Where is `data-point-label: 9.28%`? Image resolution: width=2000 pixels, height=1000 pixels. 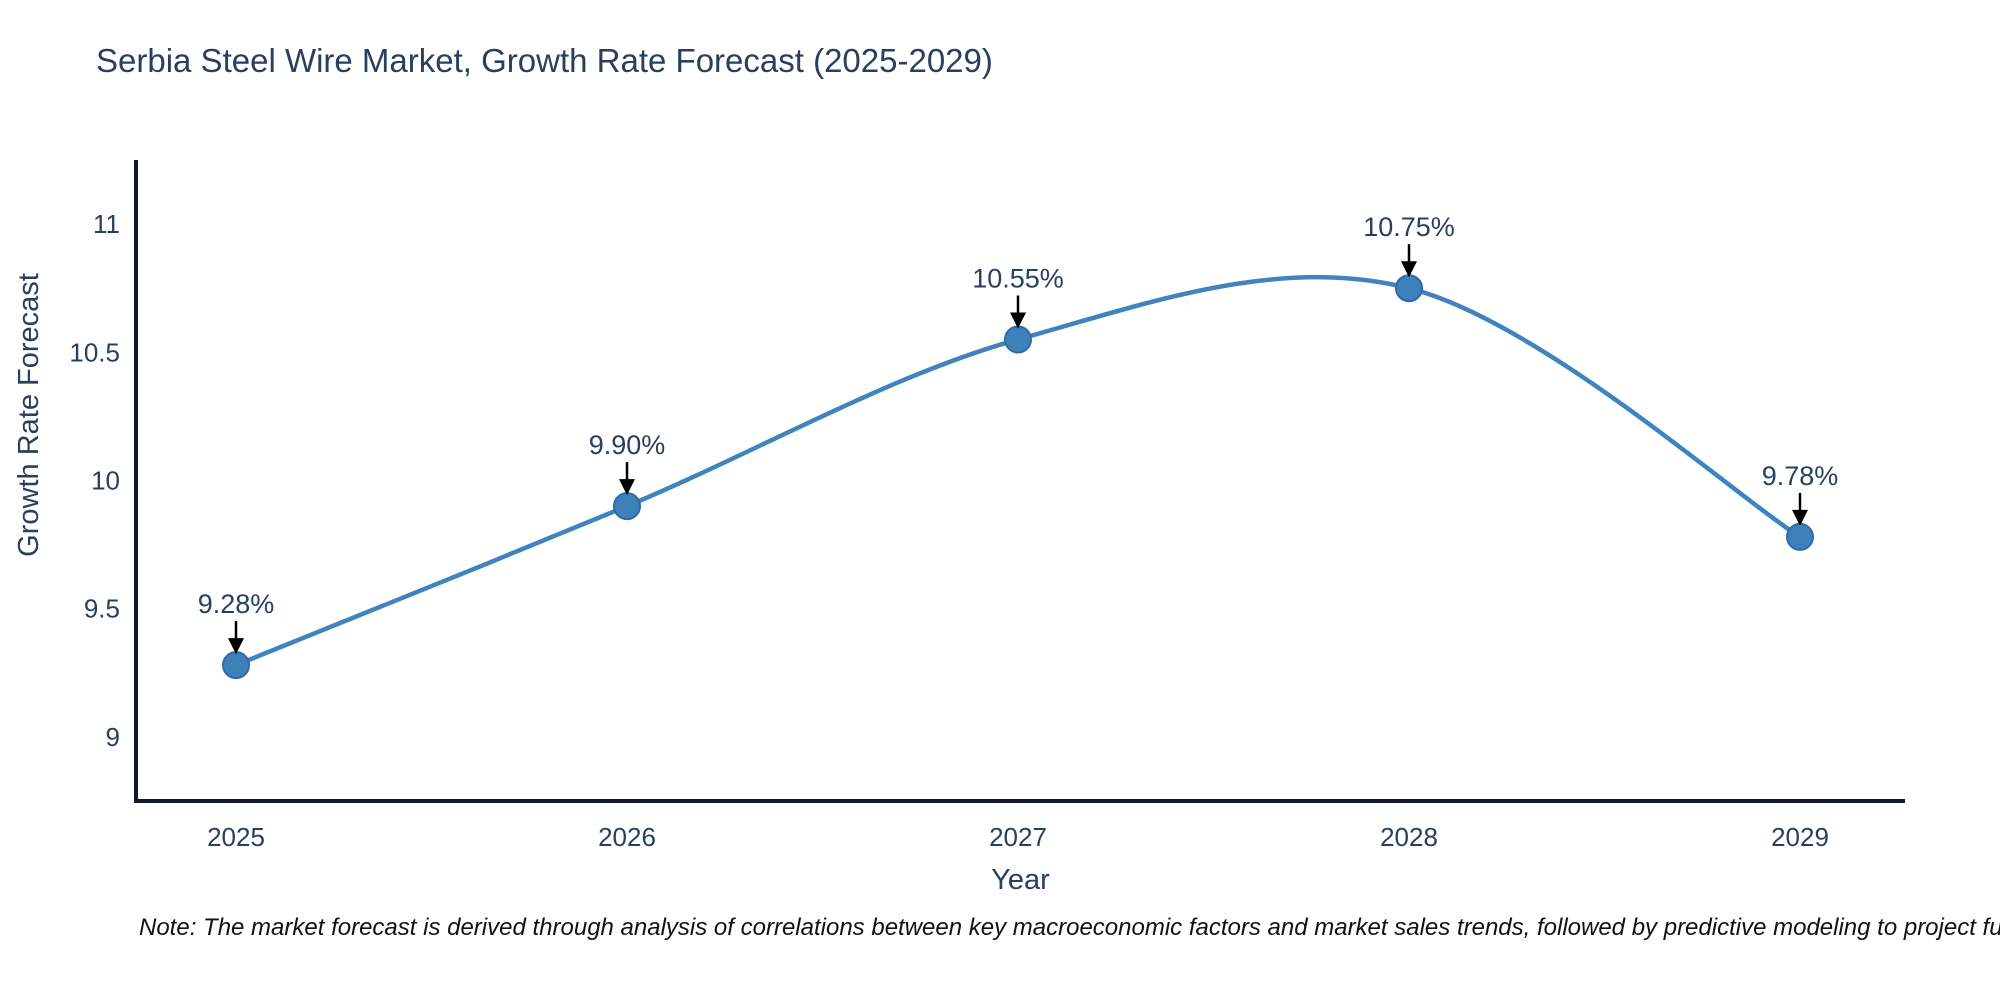 data-point-label: 9.28% is located at coordinates (236, 604).